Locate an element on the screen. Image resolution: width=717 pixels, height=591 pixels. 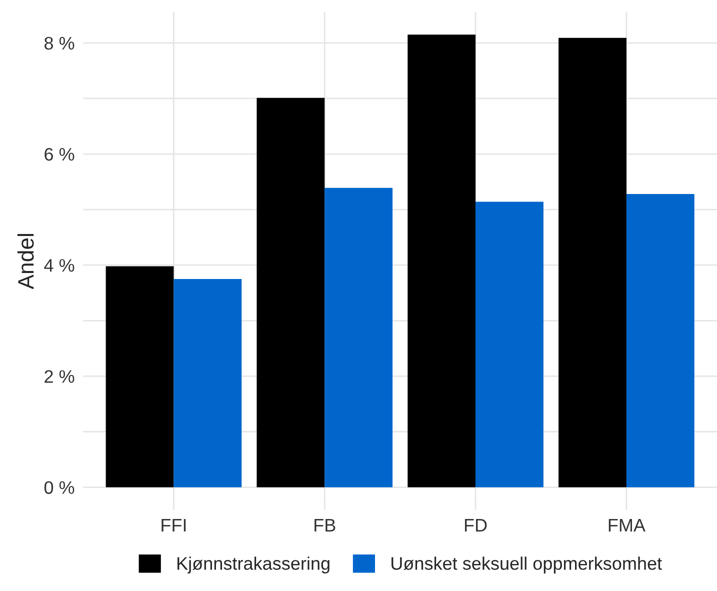
x-tick-label: FD is located at coordinates (475, 525).